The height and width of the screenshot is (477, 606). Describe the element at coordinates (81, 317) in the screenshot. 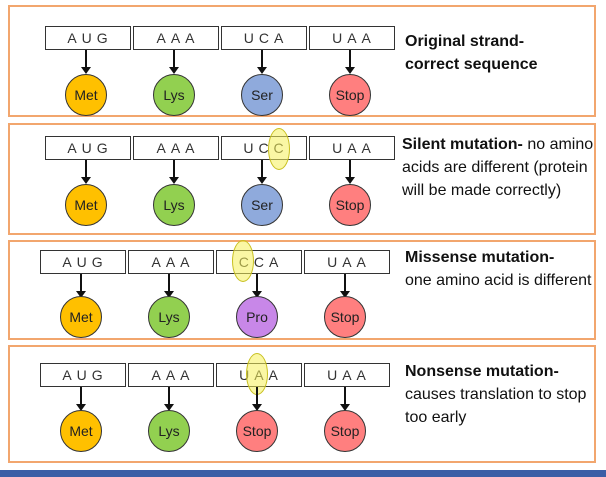

I see `amino-3-1: Met` at that location.